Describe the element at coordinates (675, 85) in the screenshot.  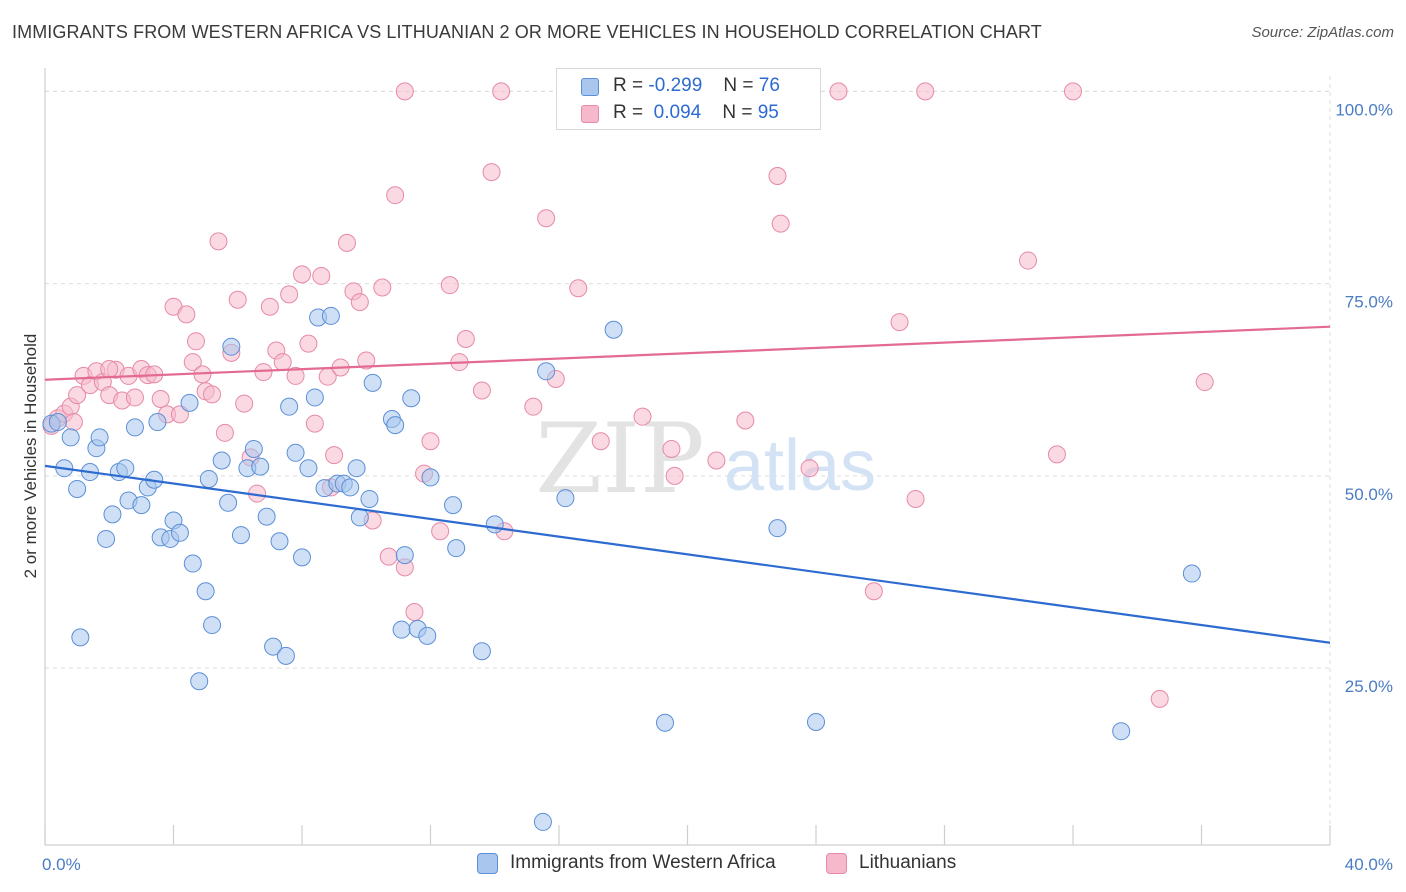
I see `legend-r-value: -0.299` at that location.